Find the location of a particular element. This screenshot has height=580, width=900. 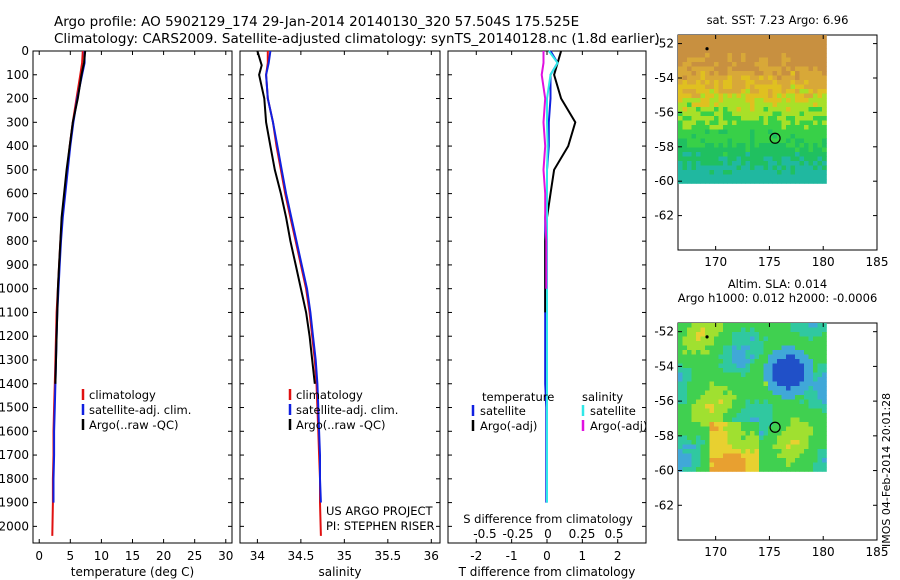

legend-heading: temperature is located at coordinates (518, 397).